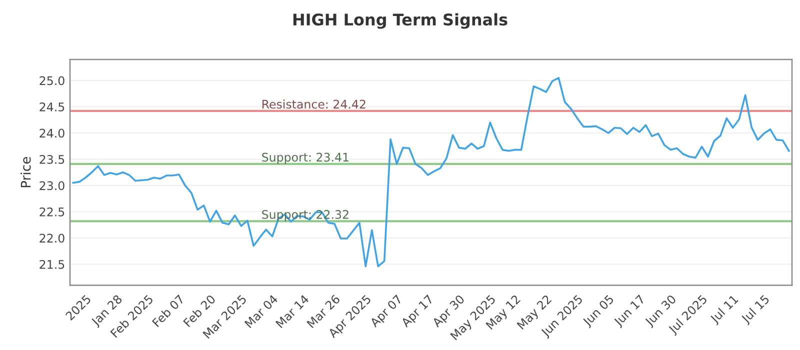 The image size is (800, 350). What do you see at coordinates (52, 107) in the screenshot?
I see `y-tick-label: 24.5` at bounding box center [52, 107].